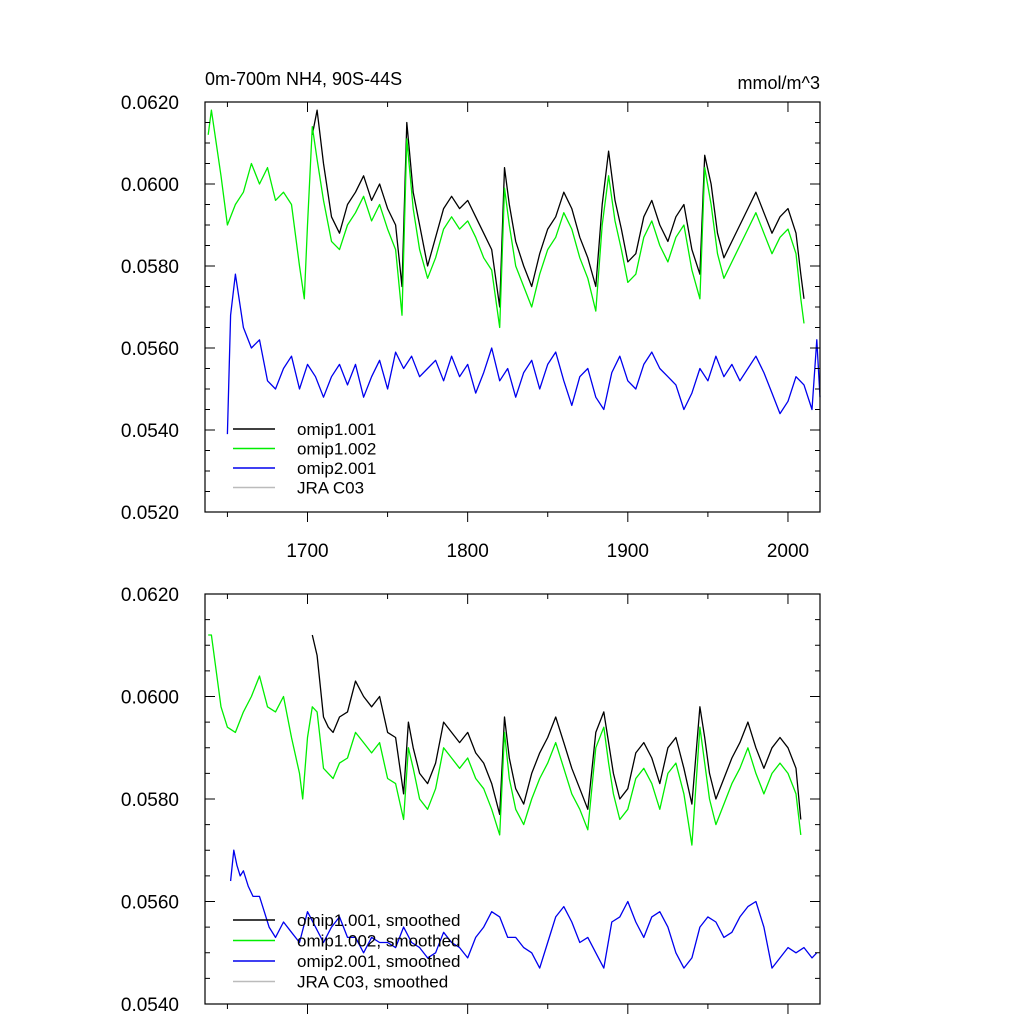 Image resolution: width=1024 pixels, height=1024 pixels. Describe the element at coordinates (788, 551) in the screenshot. I see `x-tick-label: 2000` at that location.